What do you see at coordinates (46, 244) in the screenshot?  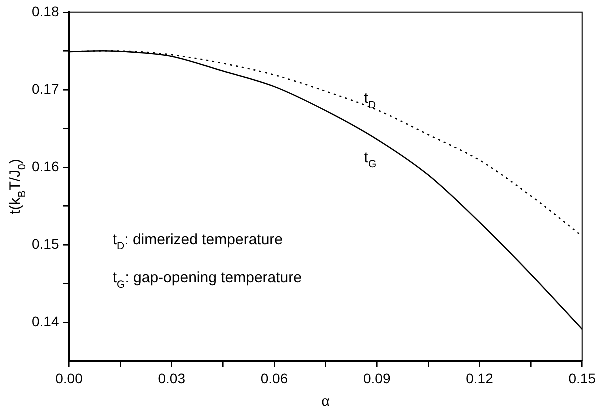 I see `y-tick-label: 0.15` at bounding box center [46, 244].